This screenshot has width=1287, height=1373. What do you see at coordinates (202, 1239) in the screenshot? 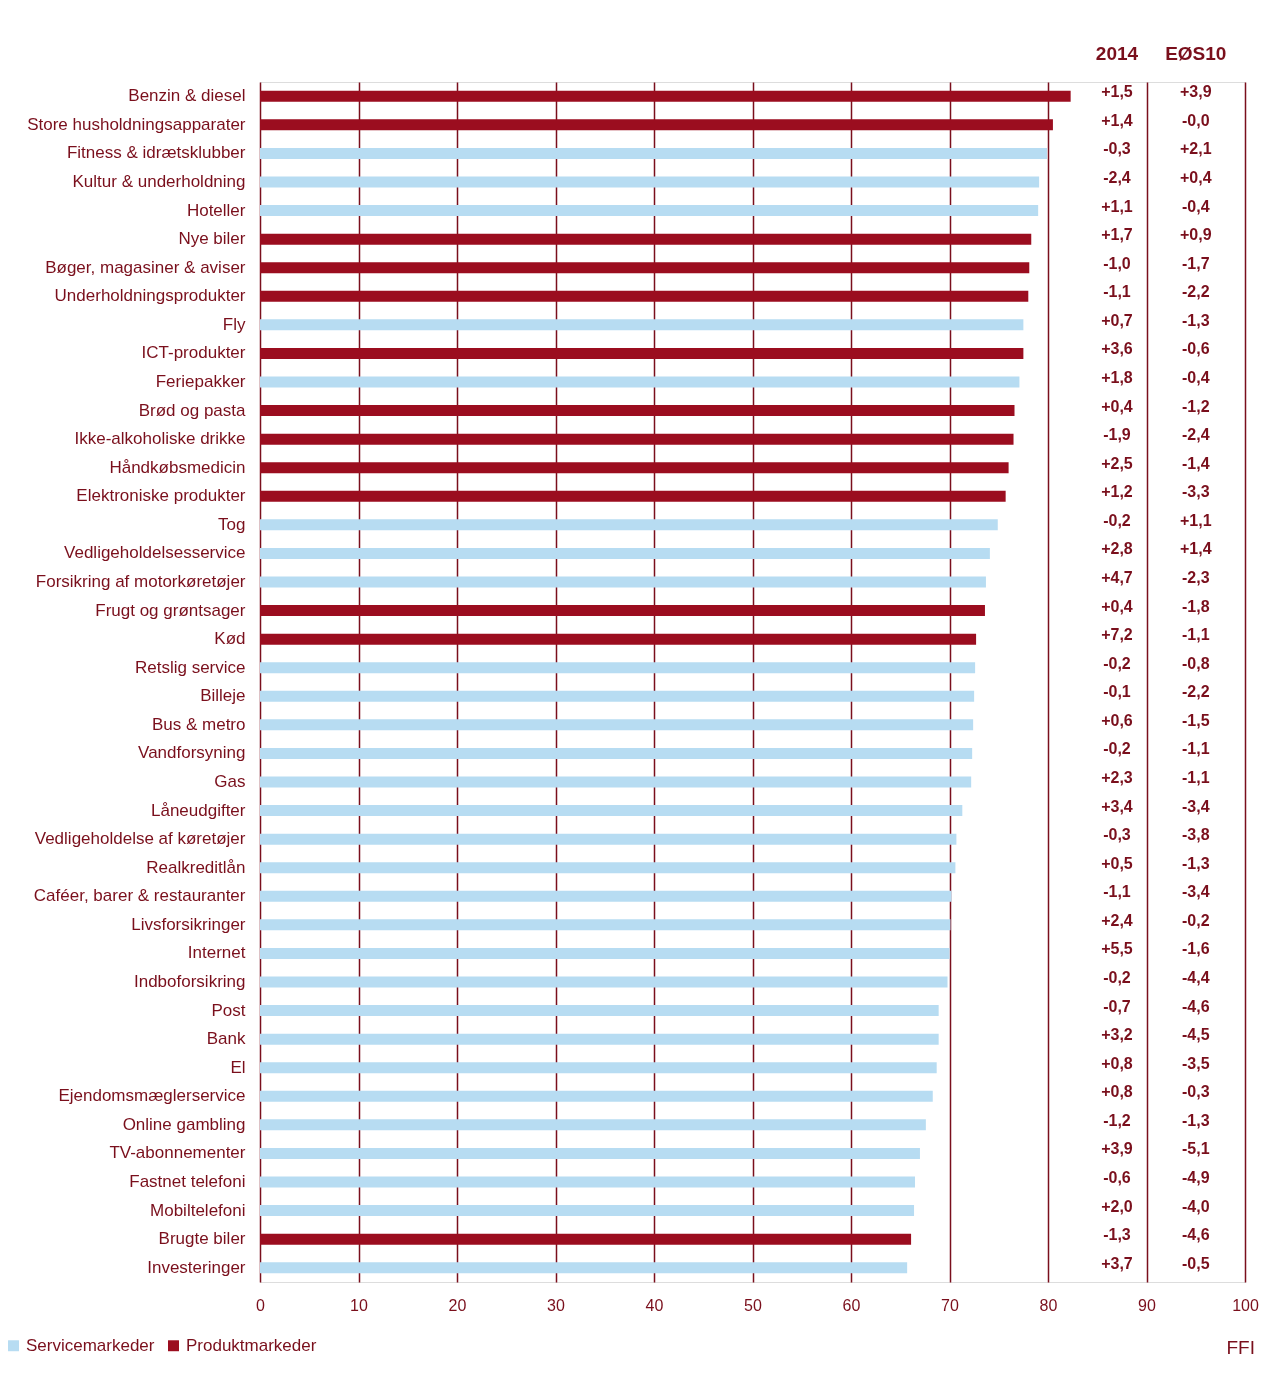
I see `y-tick-label: Brugte biler` at bounding box center [202, 1239].